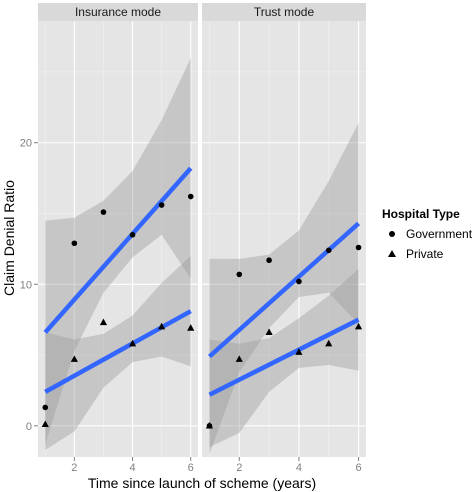 This screenshot has height=492, width=472. I want to click on legend-label-government: Government, so click(439, 234).